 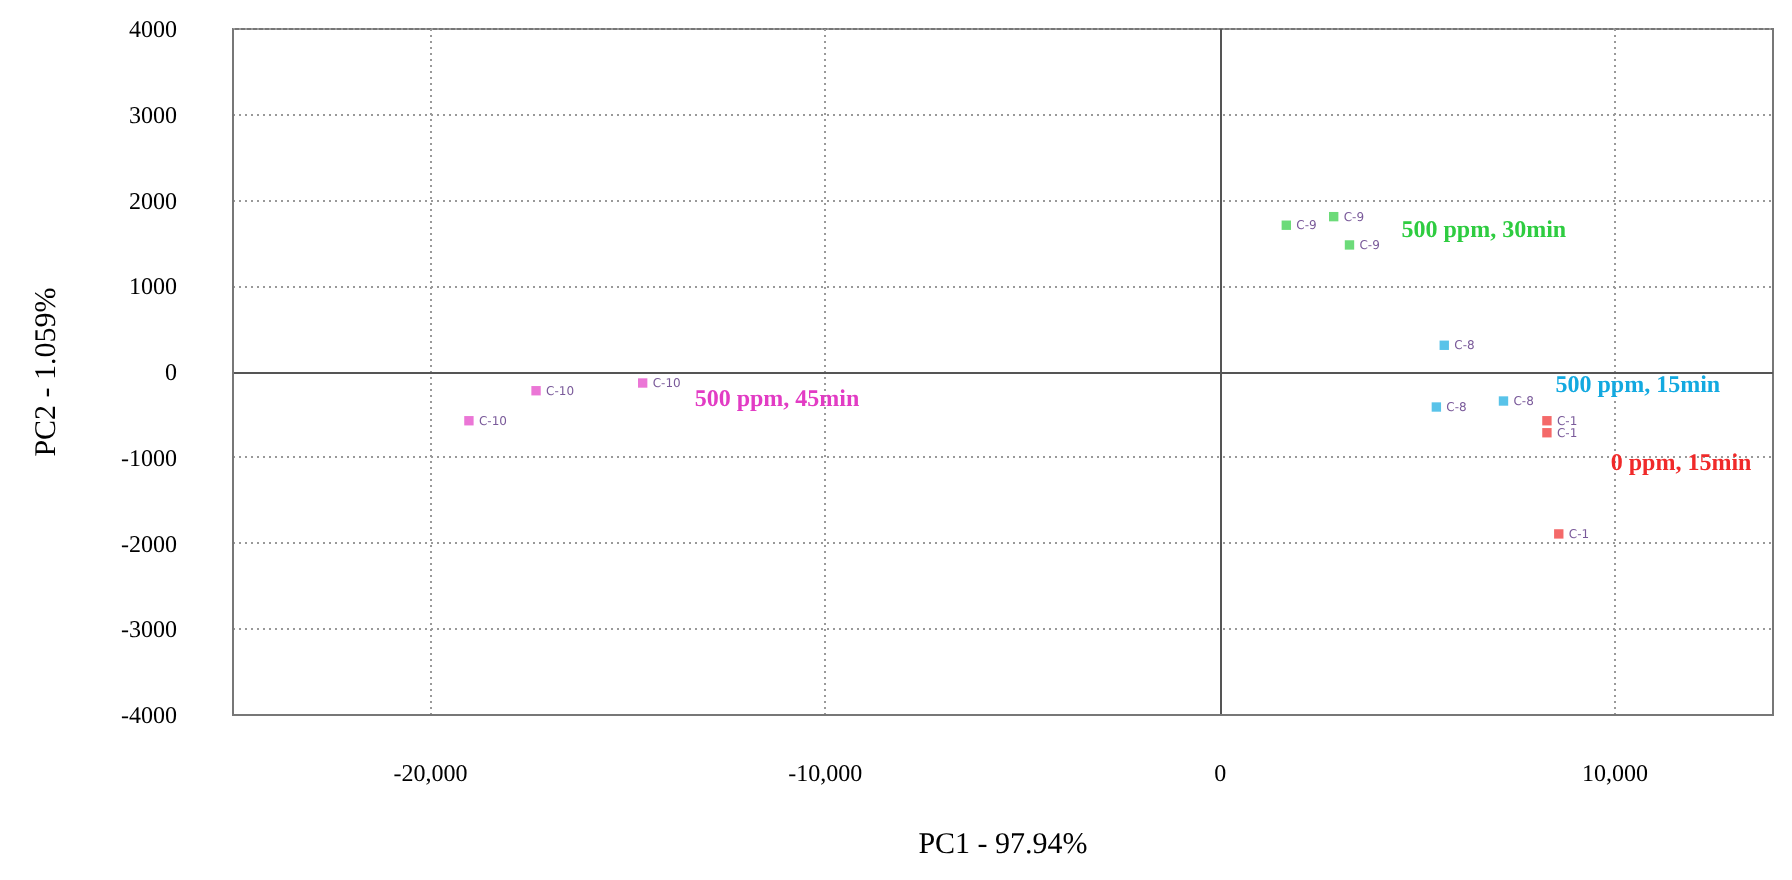 I want to click on x-tick-label: 10,000, so click(x=1615, y=773).